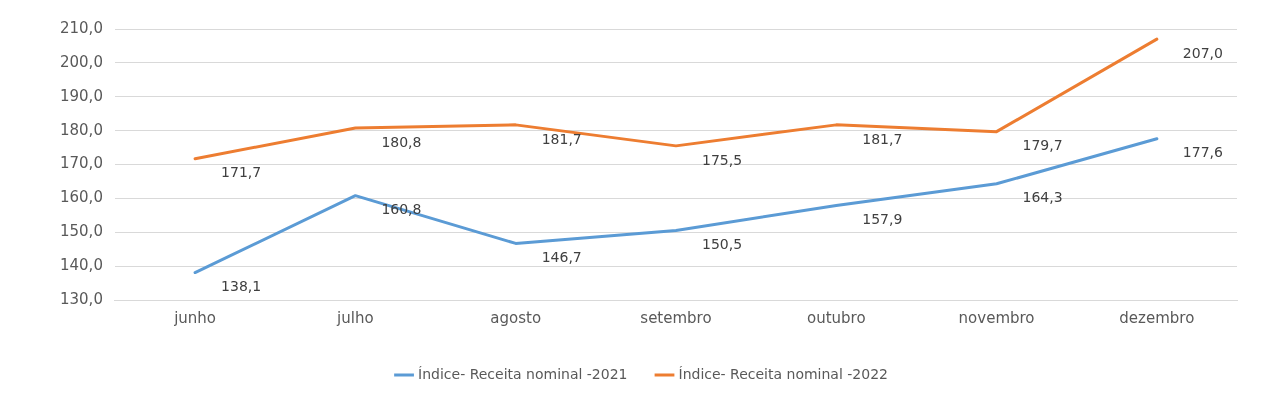 This screenshot has width=1265, height=420. I want to click on y-tick-label: 130,0, so click(81, 298).